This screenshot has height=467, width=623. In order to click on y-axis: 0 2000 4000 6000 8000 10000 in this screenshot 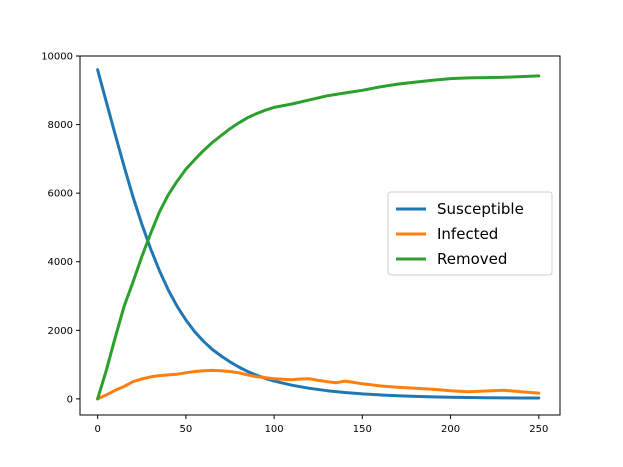, I will do `click(60, 228)`.